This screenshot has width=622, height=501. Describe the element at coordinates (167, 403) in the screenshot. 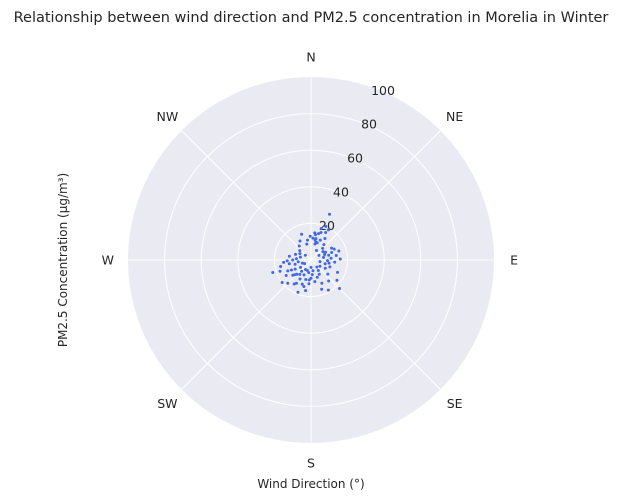

I see `direction-label-sw: SW` at that location.